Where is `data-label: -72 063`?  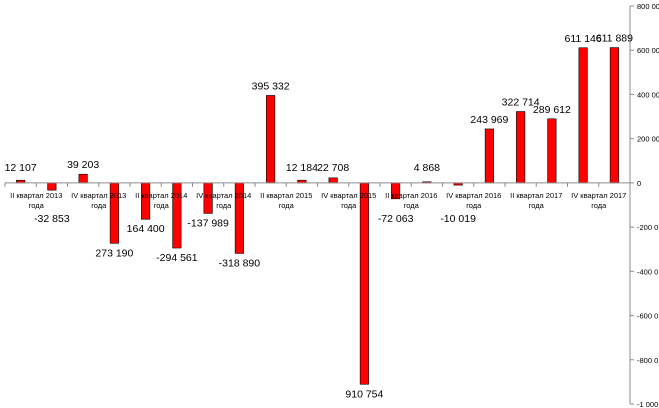
data-label: -72 063 is located at coordinates (396, 219).